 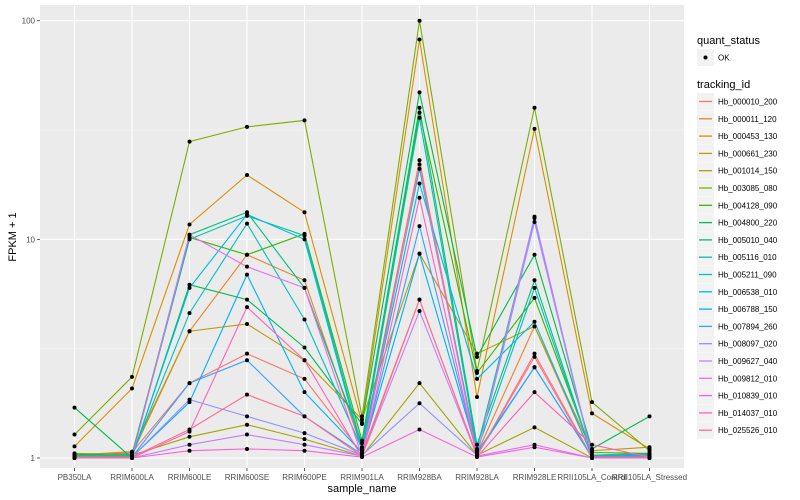 What do you see at coordinates (748, 344) in the screenshot?
I see `legend-label: Hb_008097_020` at bounding box center [748, 344].